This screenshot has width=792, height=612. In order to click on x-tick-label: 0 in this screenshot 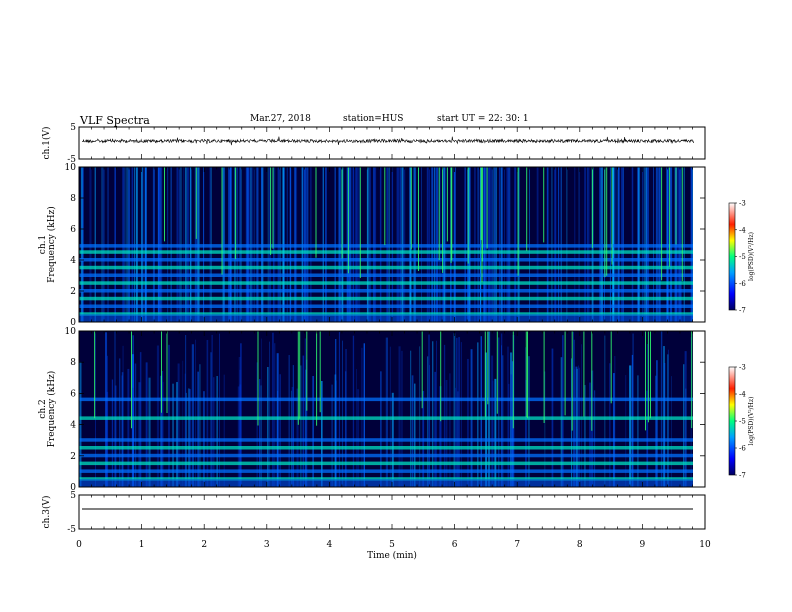, I will do `click(79, 545)`.